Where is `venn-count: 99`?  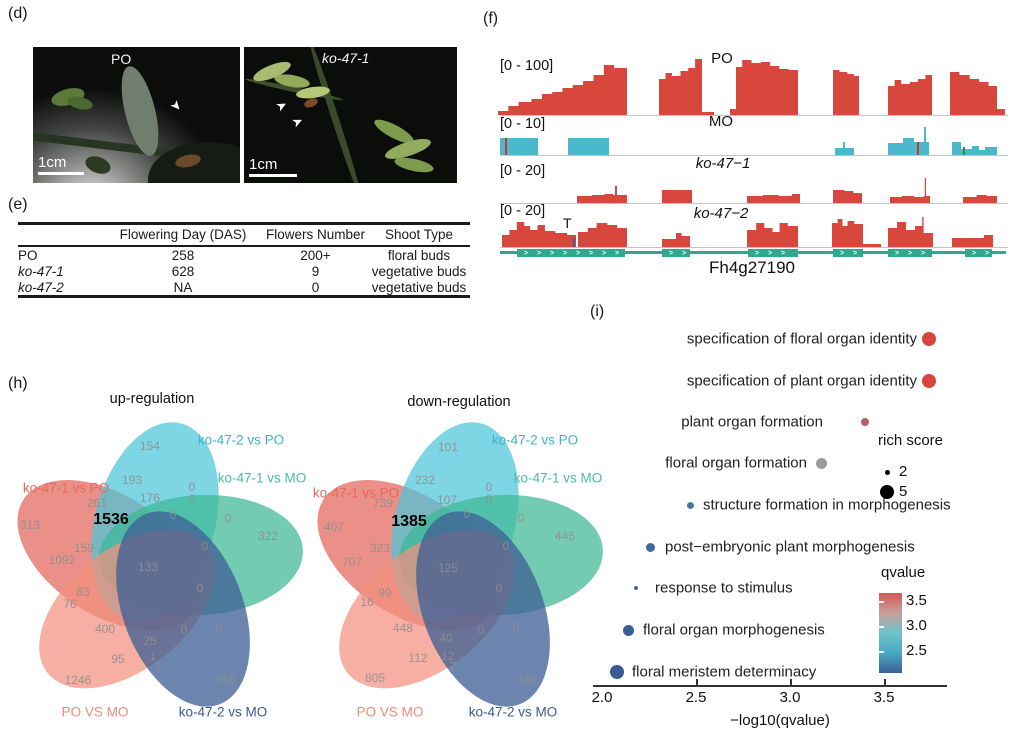
venn-count: 99 is located at coordinates (385, 593).